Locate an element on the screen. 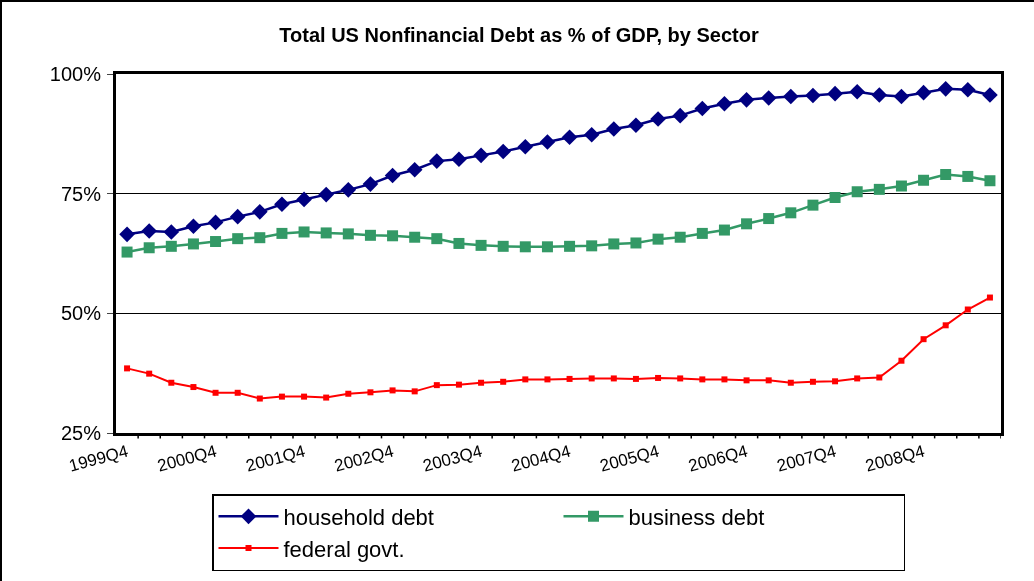 This screenshot has height=581, width=1034. x-tick-label: 2006Q4 is located at coordinates (718, 458).